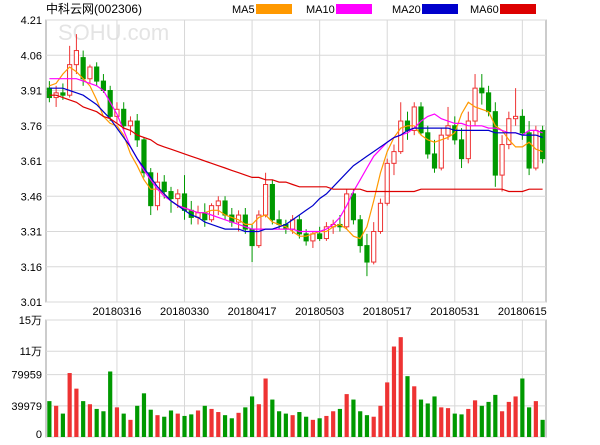 This screenshot has width=600, height=445. I want to click on volume-y-ticks: 15万 11万 79959 39979 0, so click(26, 378).